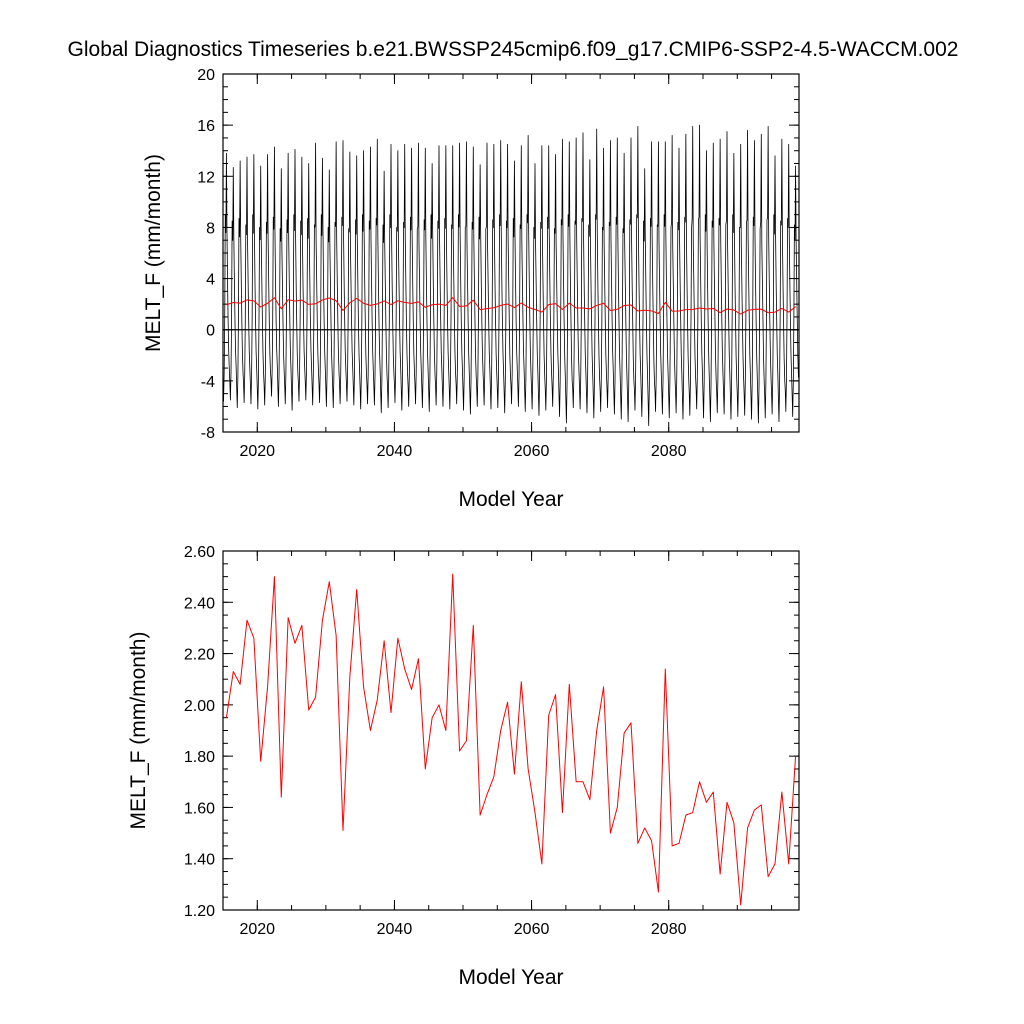 This screenshot has width=1024, height=1024. I want to click on y-tick-label: 8, so click(210, 228).